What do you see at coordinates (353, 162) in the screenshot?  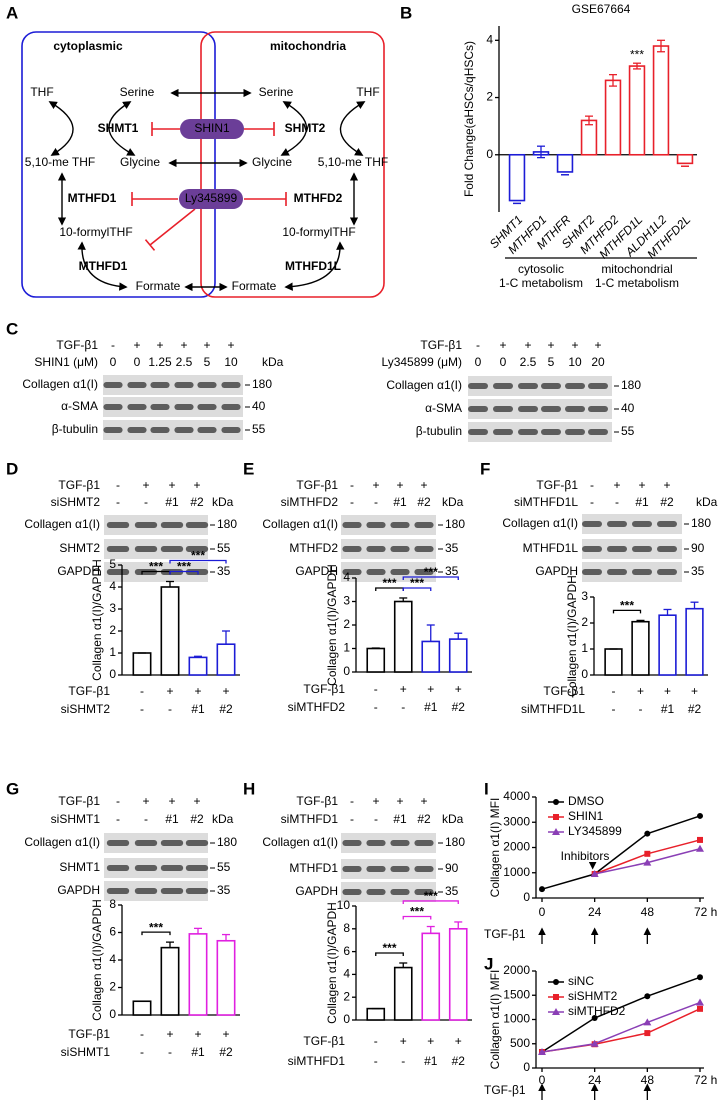 I see `pathway-node: 5,10-me THF` at bounding box center [353, 162].